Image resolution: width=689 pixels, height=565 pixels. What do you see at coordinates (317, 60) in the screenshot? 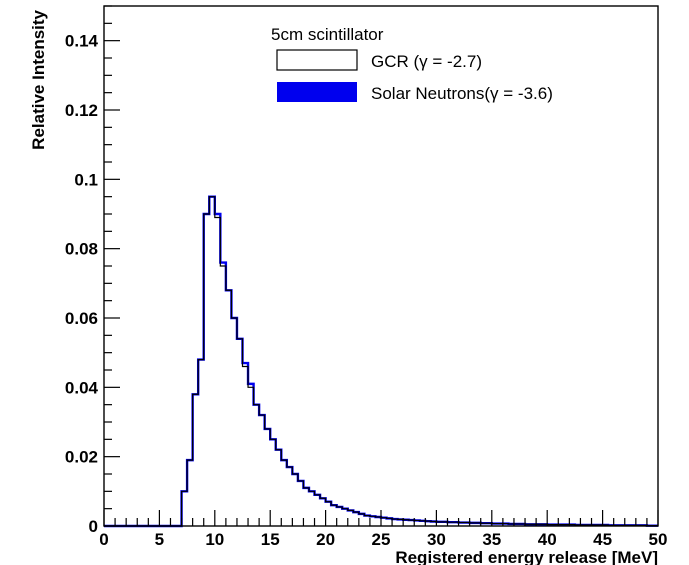
I see `legend-swatch-gcr` at bounding box center [317, 60].